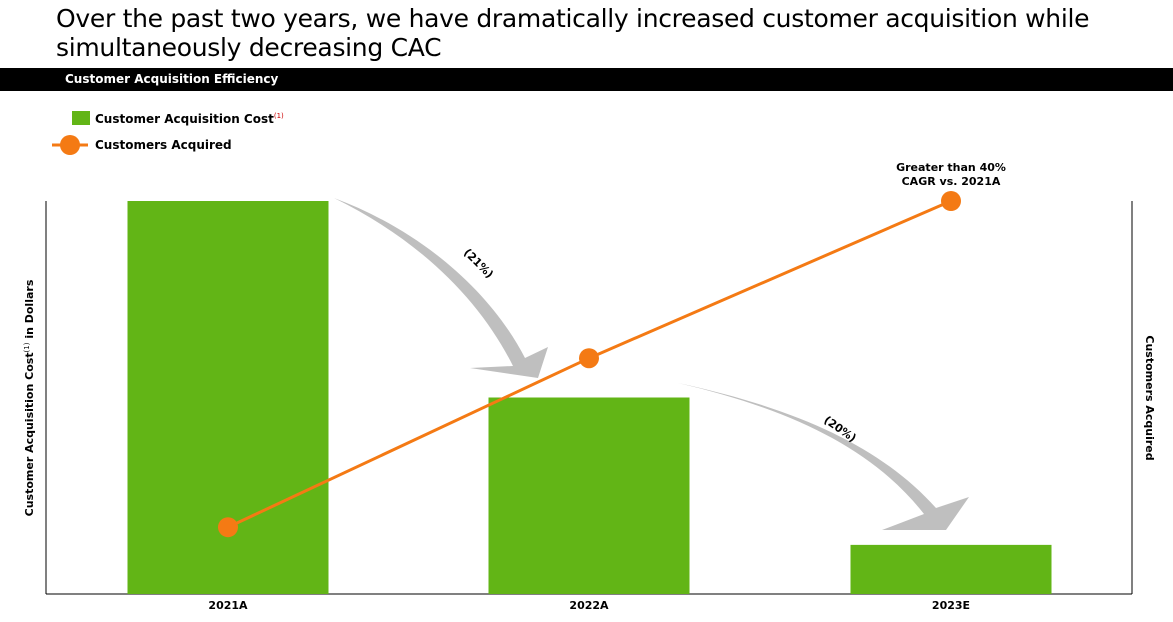  Describe the element at coordinates (228, 527) in the screenshot. I see `customers-point-2021A` at that location.